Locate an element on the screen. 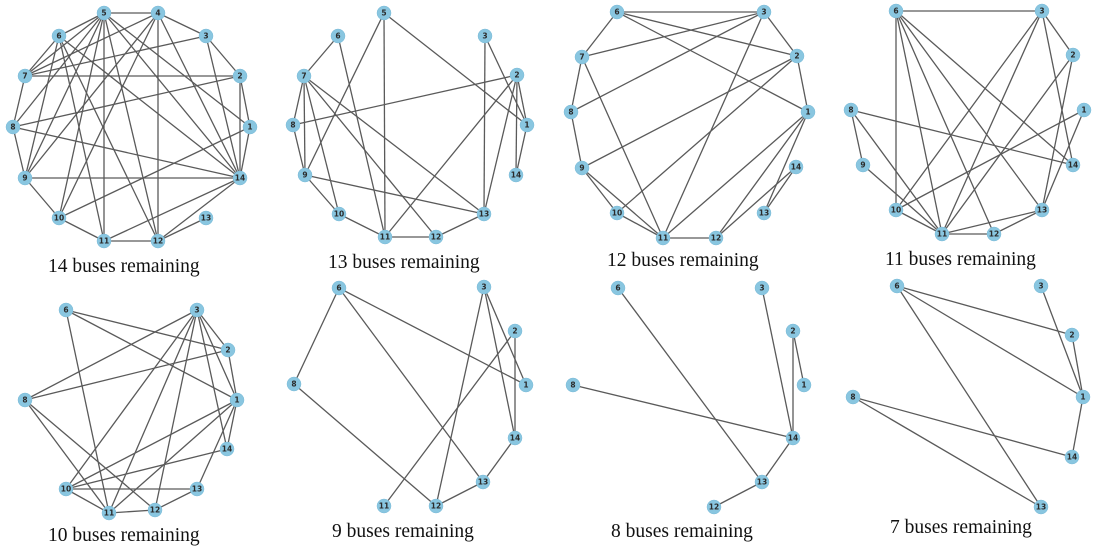 This screenshot has width=1095, height=549. bus-node-11: 11 is located at coordinates (109, 513).